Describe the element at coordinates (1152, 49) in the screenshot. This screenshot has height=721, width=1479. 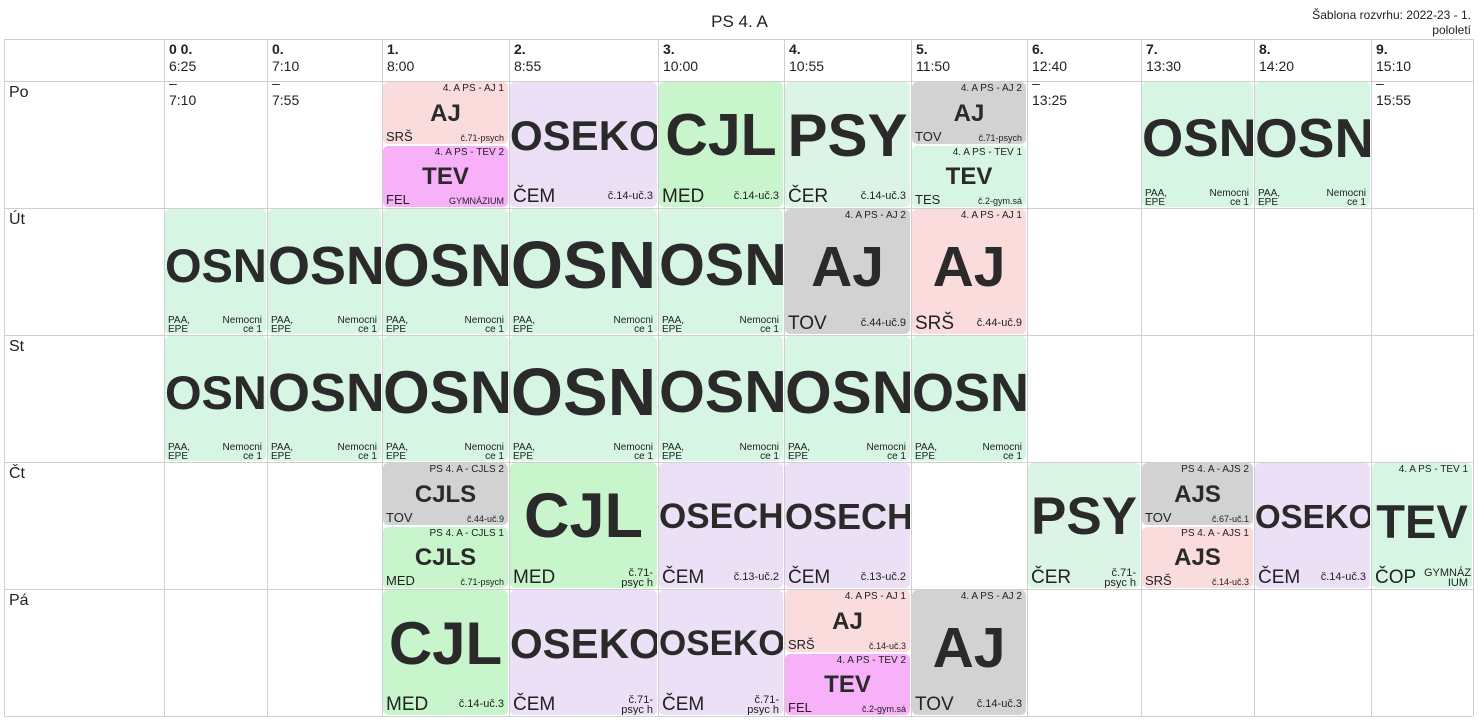
I see `period-number: 7.` at that location.